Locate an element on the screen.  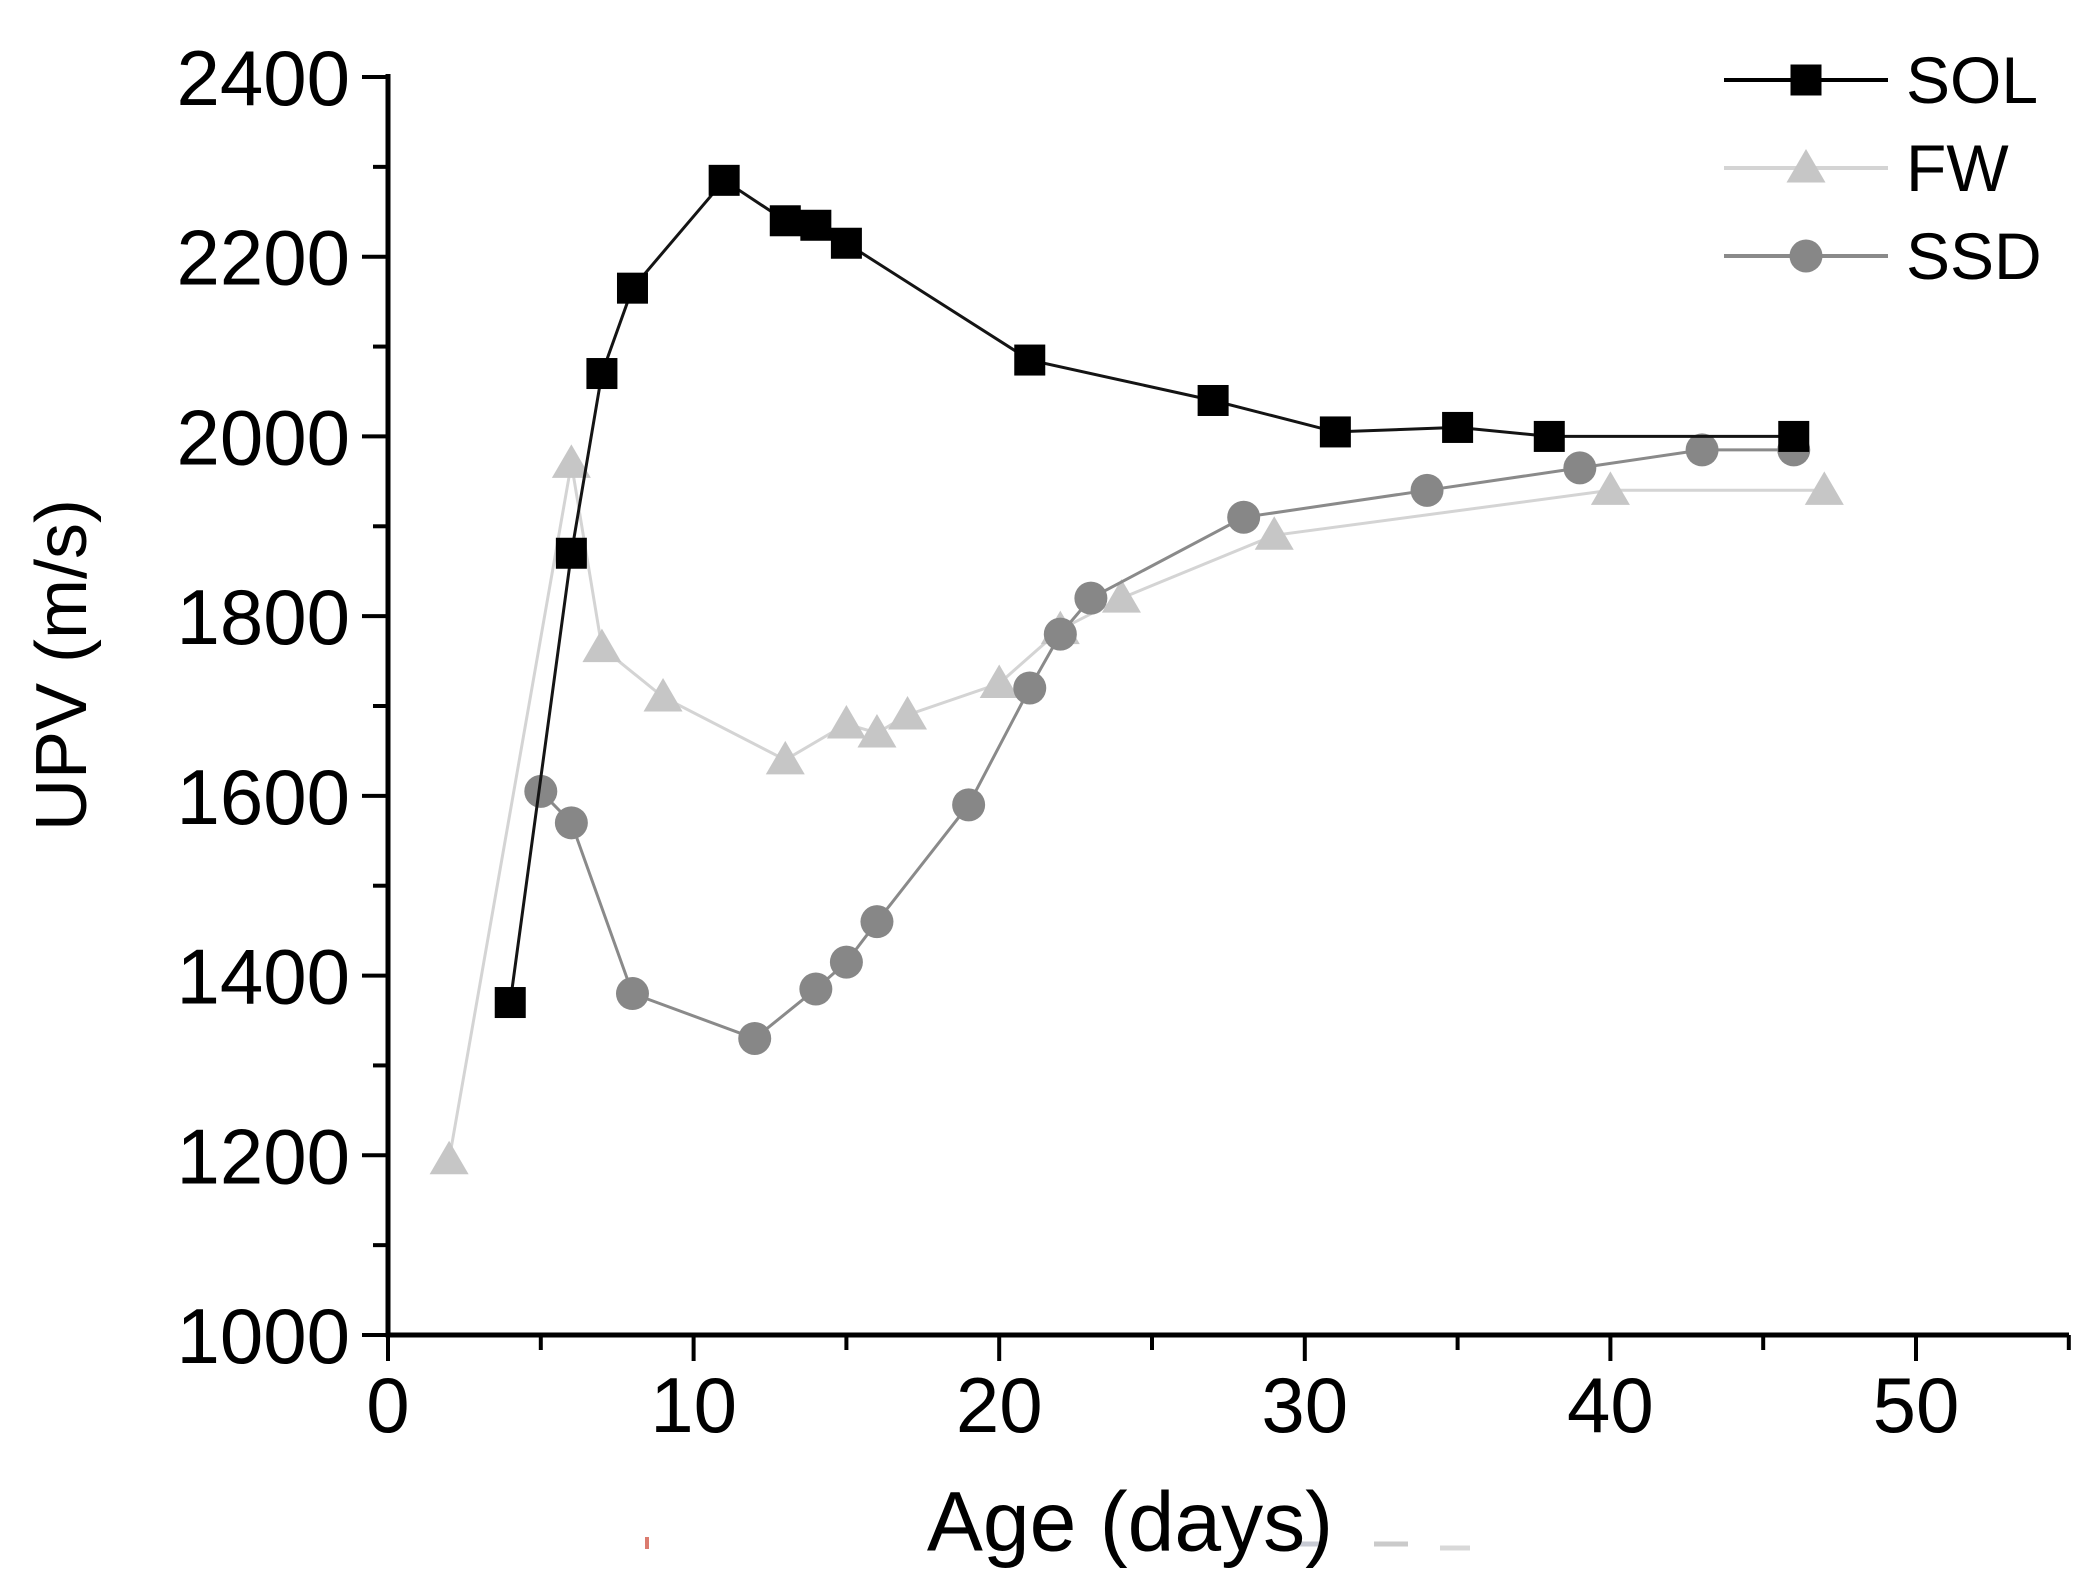
x-tick-label: 30 is located at coordinates (1304, 1405).